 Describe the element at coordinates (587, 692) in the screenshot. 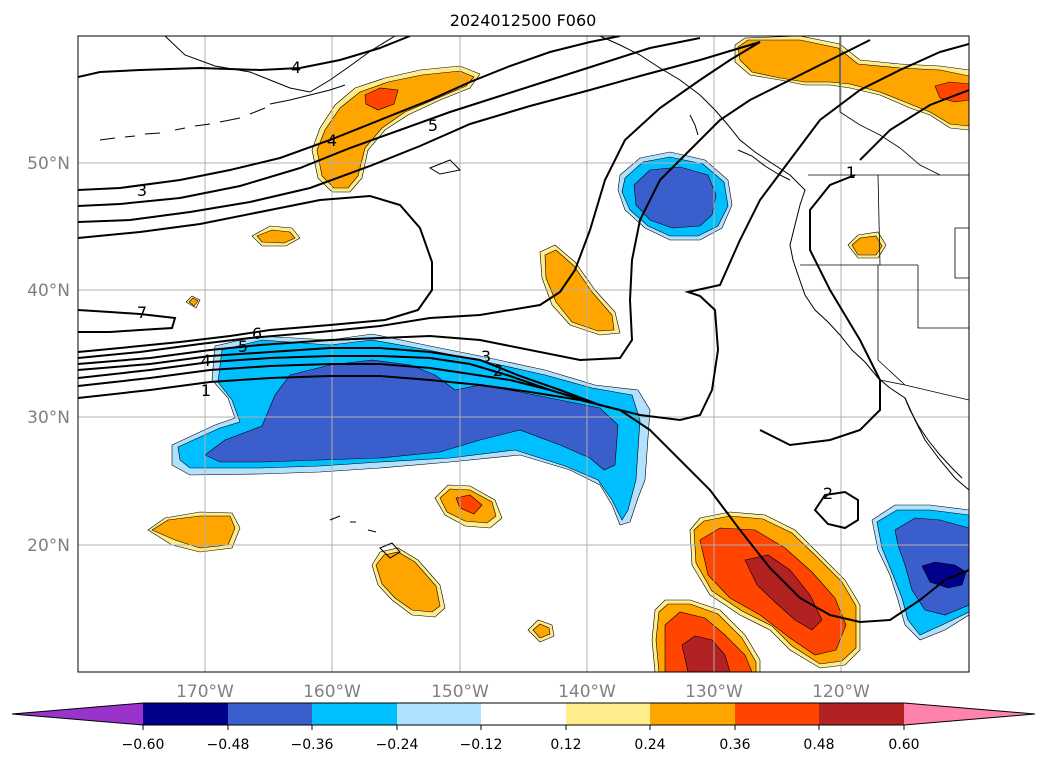

I see `lon-label: 140°W` at that location.